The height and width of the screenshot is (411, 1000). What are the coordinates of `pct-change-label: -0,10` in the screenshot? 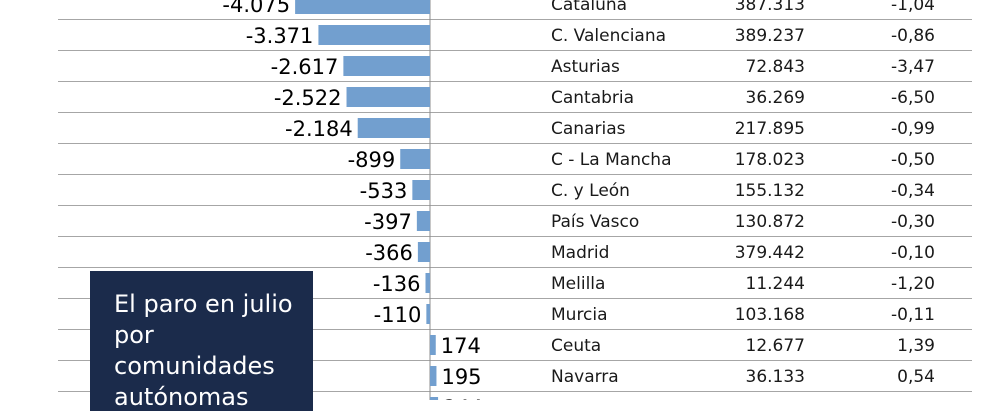 It's located at (913, 253).